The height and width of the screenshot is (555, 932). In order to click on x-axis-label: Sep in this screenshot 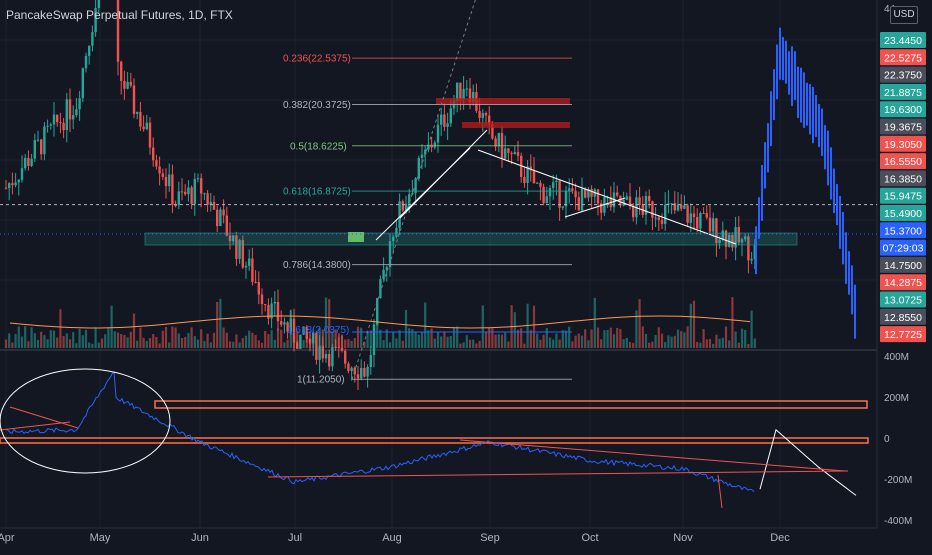, I will do `click(490, 538)`.